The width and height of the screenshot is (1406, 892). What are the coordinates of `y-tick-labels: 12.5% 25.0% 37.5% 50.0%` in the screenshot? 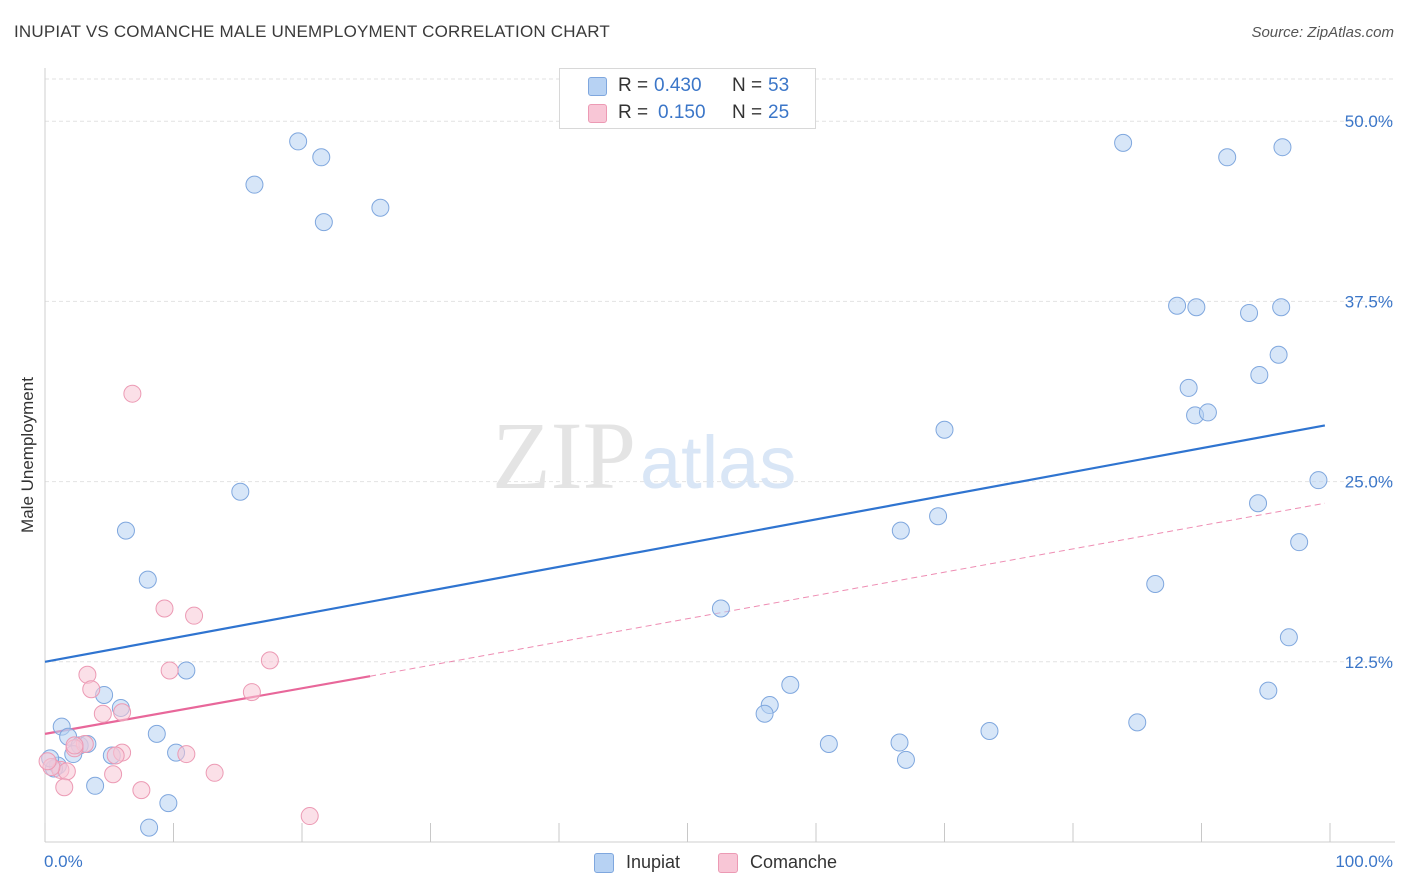 It's located at (1369, 392).